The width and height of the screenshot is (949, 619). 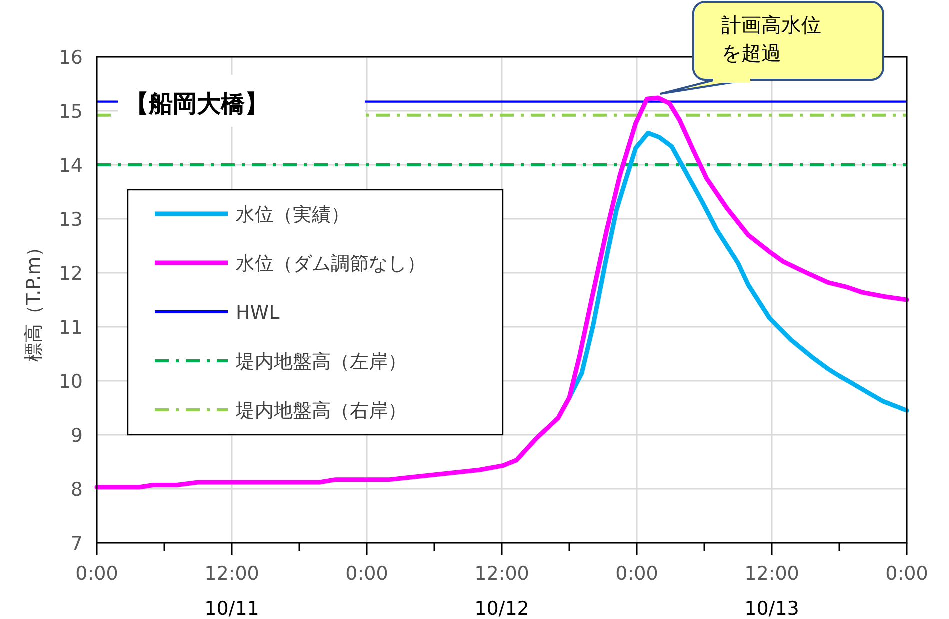 What do you see at coordinates (258, 313) in the screenshot?
I see `legend-label: HWL` at bounding box center [258, 313].